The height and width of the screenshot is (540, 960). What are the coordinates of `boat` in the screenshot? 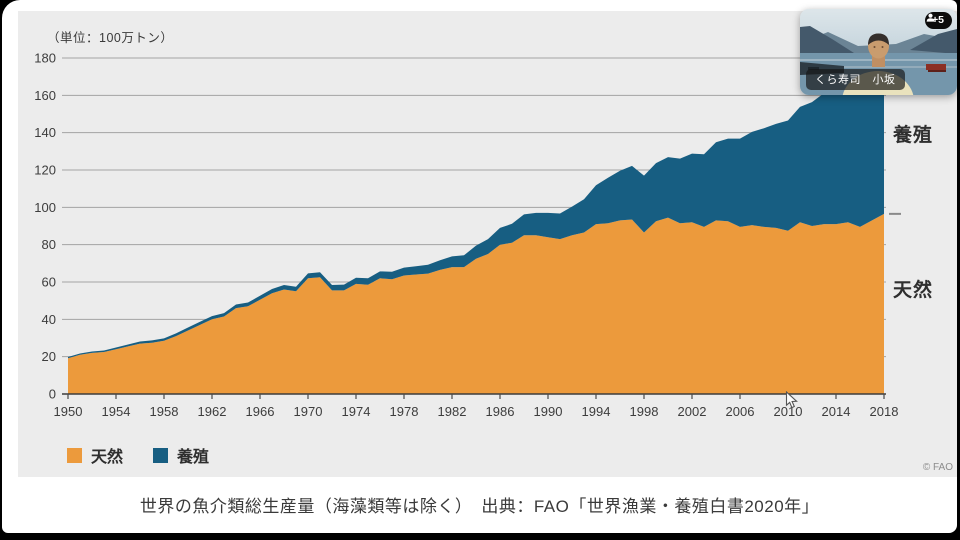 It's located at (813, 68).